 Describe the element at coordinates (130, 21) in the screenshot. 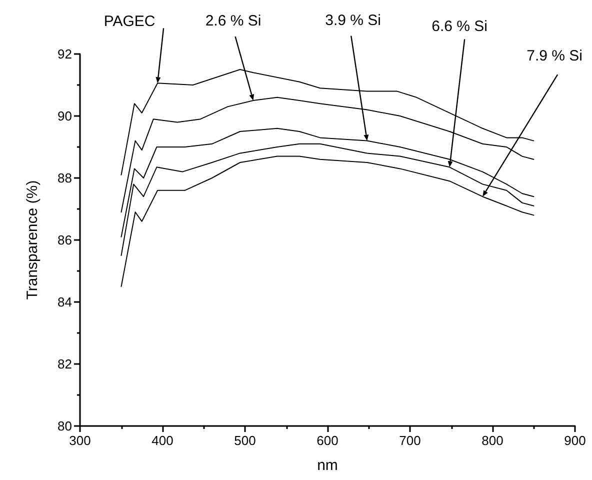

I see `annotation: PAGEC` at that location.